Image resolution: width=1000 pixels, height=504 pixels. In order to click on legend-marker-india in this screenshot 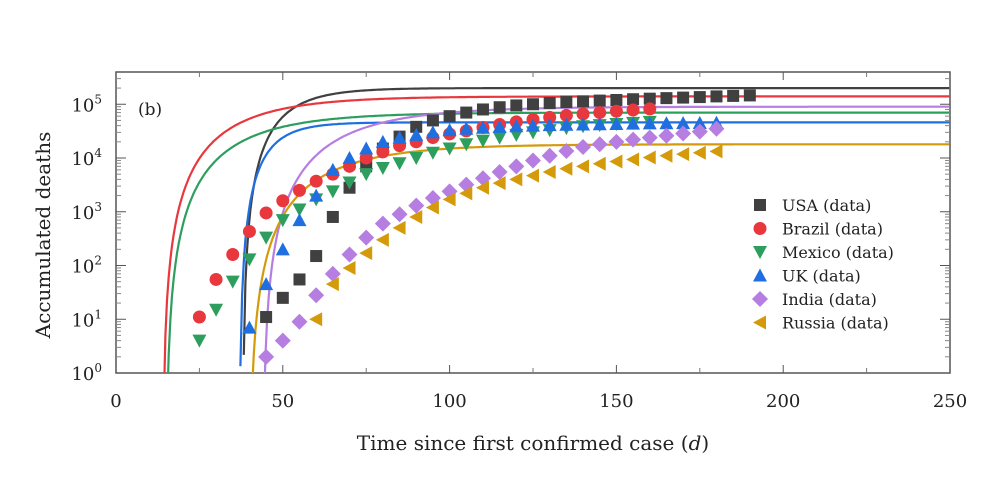, I will do `click(760, 299)`.